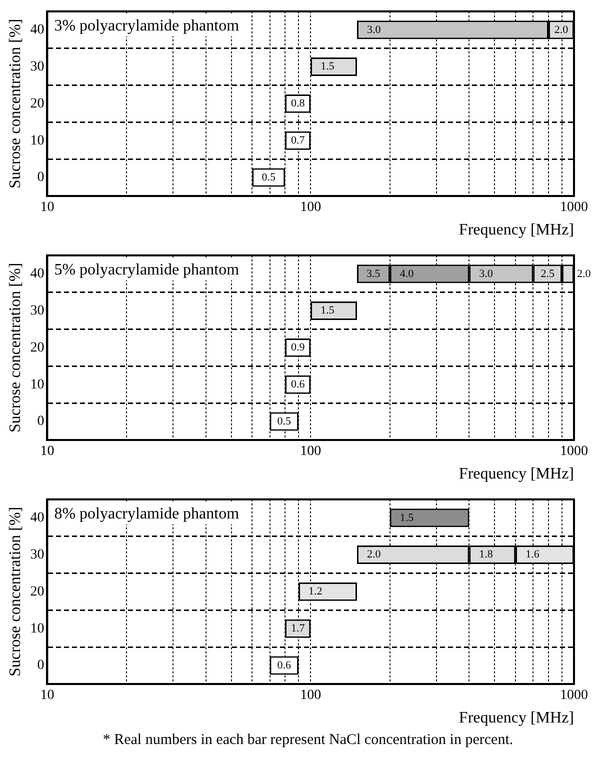 The image size is (596, 767). Describe the element at coordinates (407, 274) in the screenshot. I see `annotation: 4.0` at that location.